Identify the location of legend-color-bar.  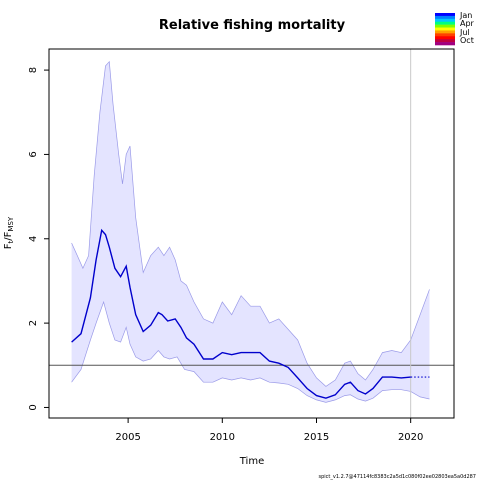
(445, 29).